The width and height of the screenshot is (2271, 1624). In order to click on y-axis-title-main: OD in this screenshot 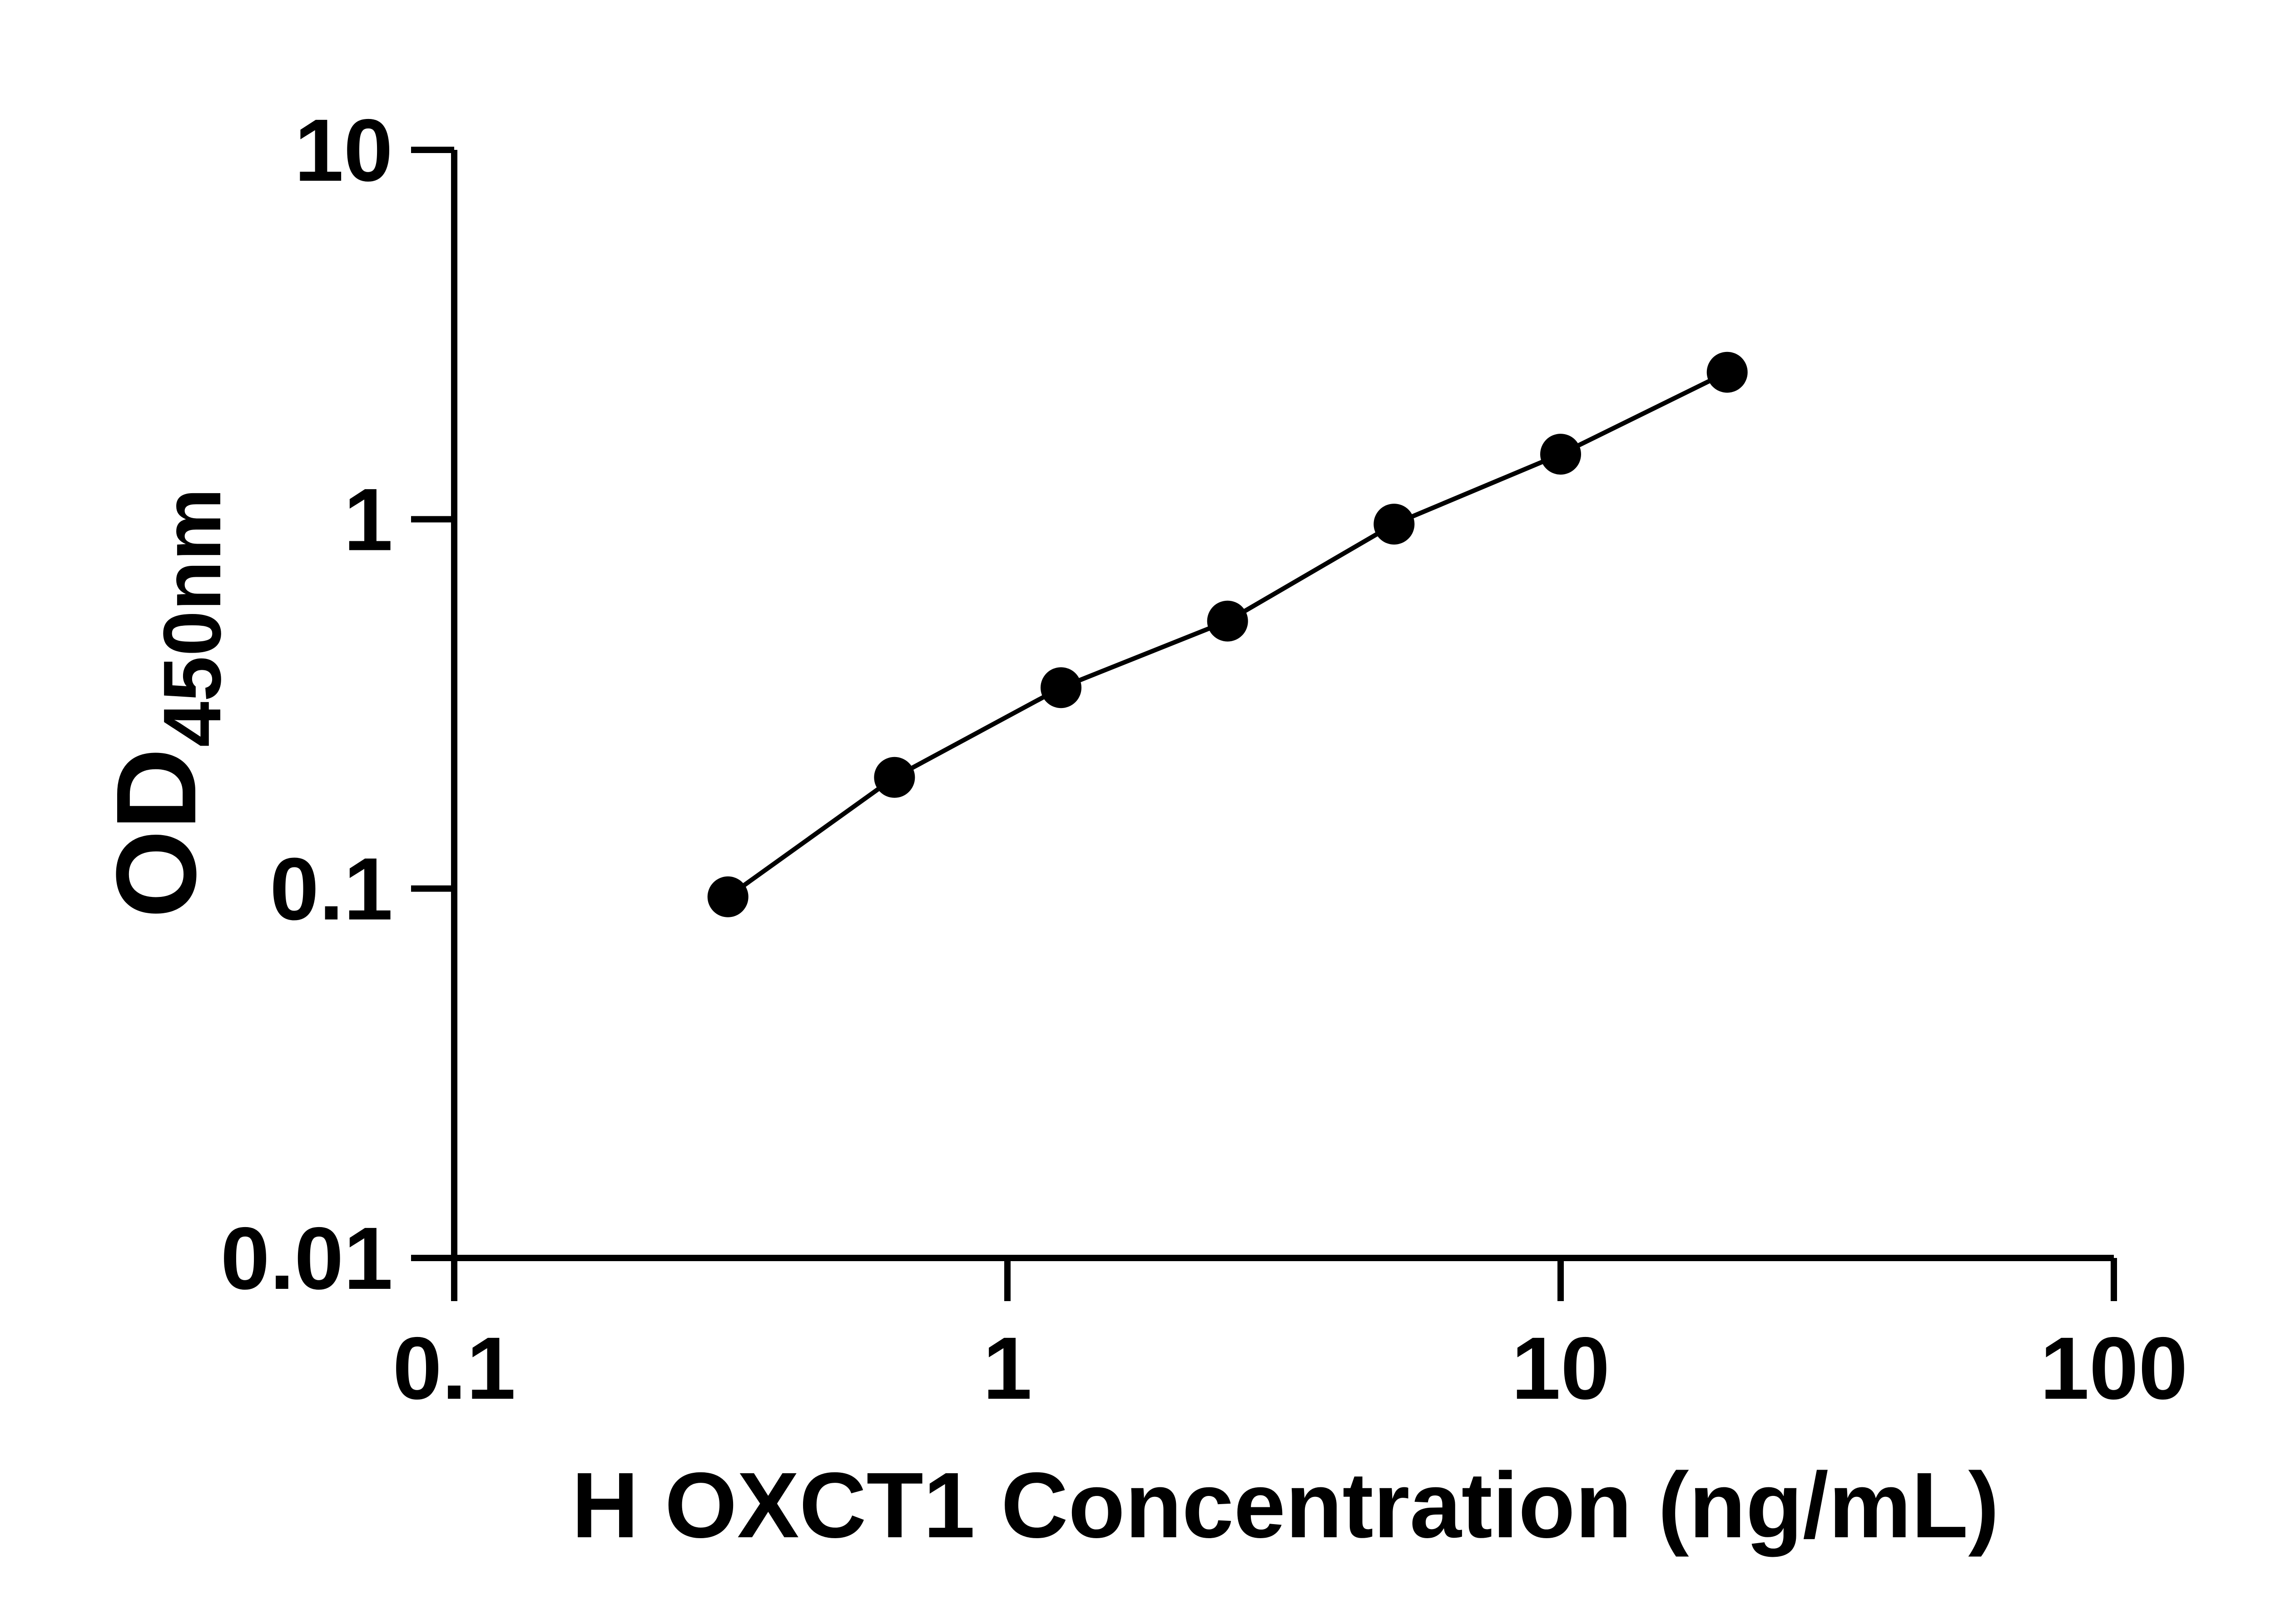, I will do `click(156, 833)`.